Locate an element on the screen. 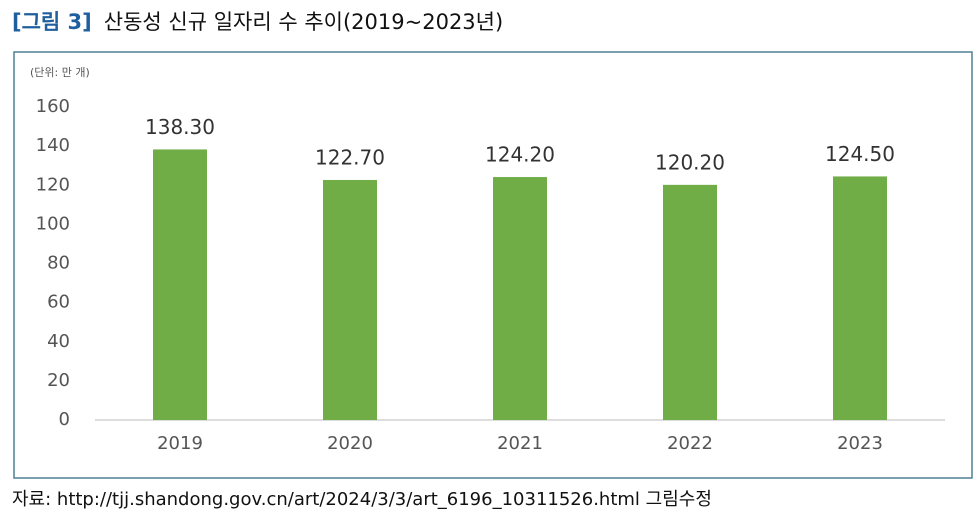 The width and height of the screenshot is (980, 520). x-tick-label: 2020 is located at coordinates (350, 443).